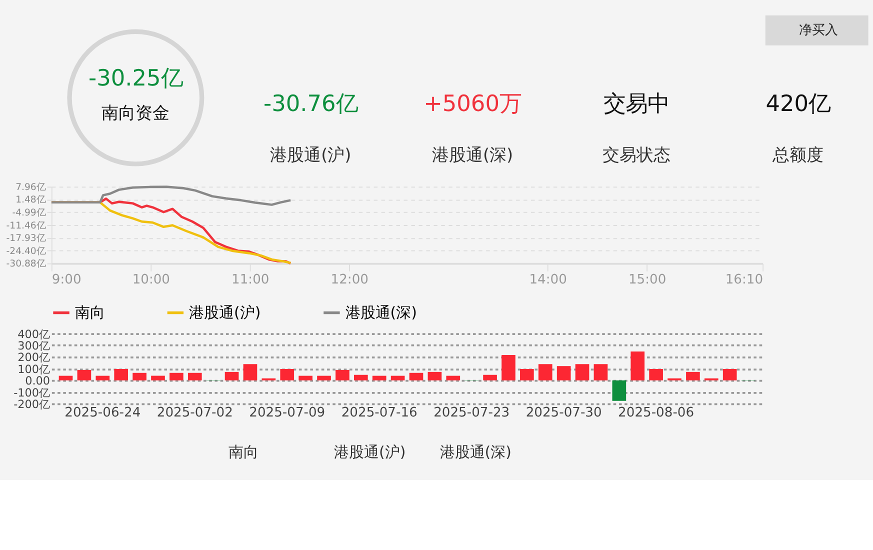 The height and width of the screenshot is (550, 873). I want to click on legend-label: 南向, so click(89, 312).